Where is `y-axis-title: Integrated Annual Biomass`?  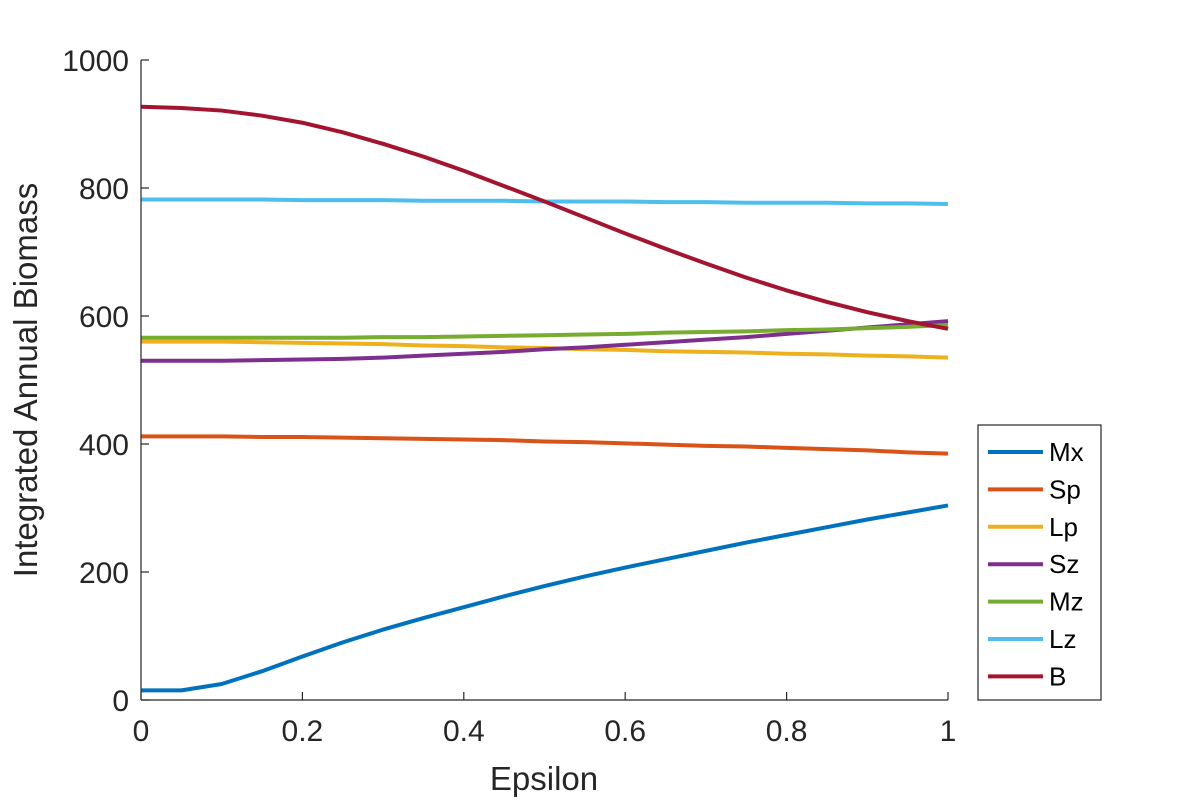 y-axis-title: Integrated Annual Biomass is located at coordinates (25, 380).